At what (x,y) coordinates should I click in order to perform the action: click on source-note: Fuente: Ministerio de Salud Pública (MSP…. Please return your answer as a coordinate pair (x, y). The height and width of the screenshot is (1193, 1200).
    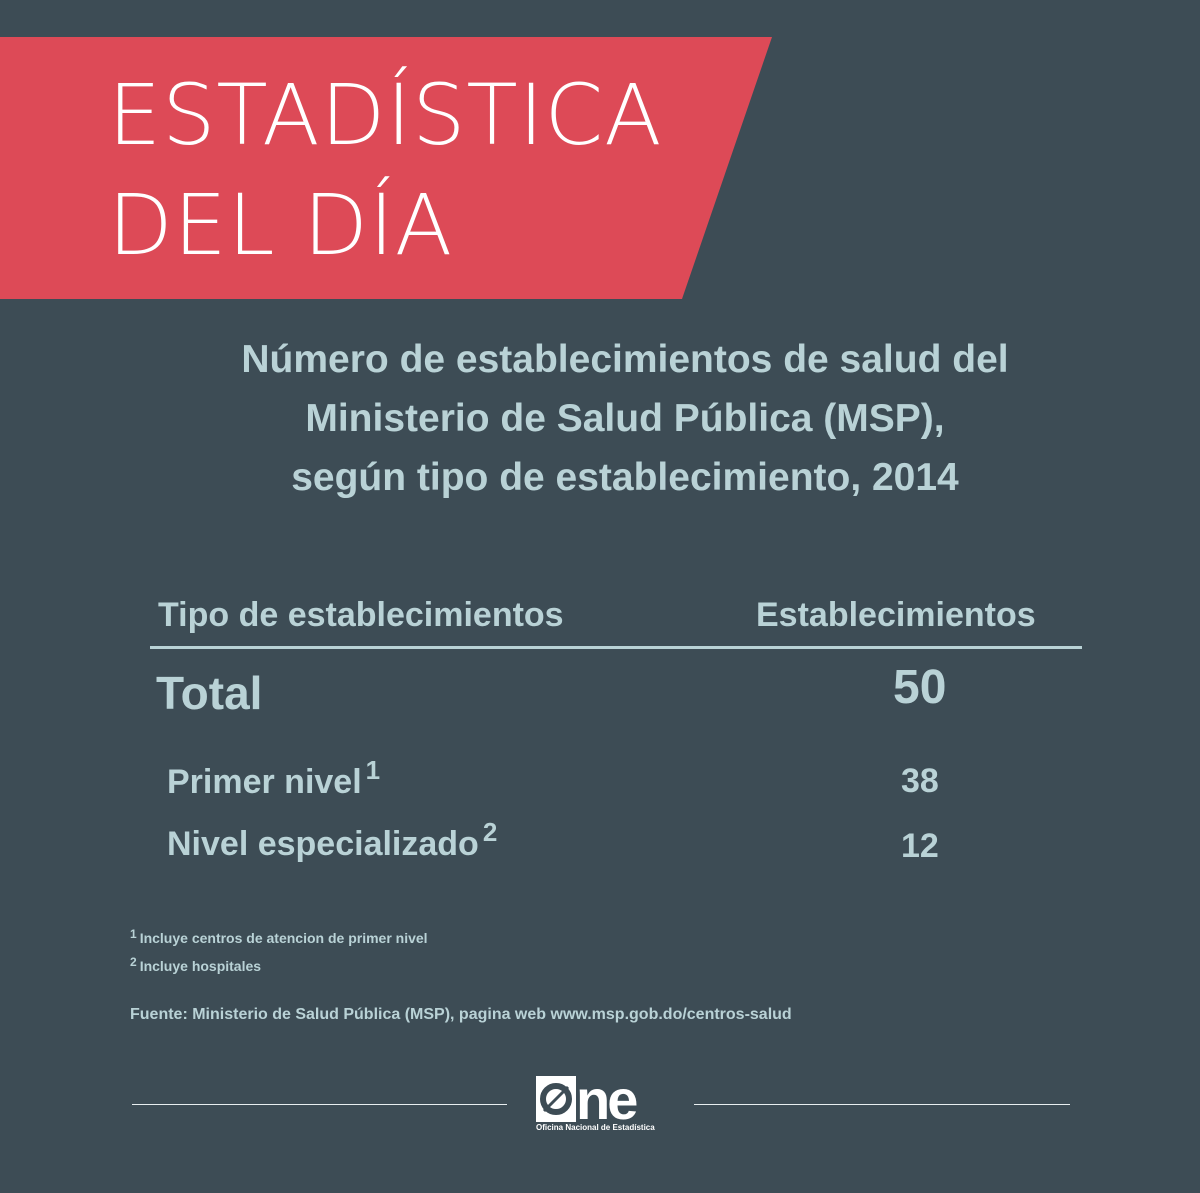
    Looking at the image, I should click on (461, 1014).